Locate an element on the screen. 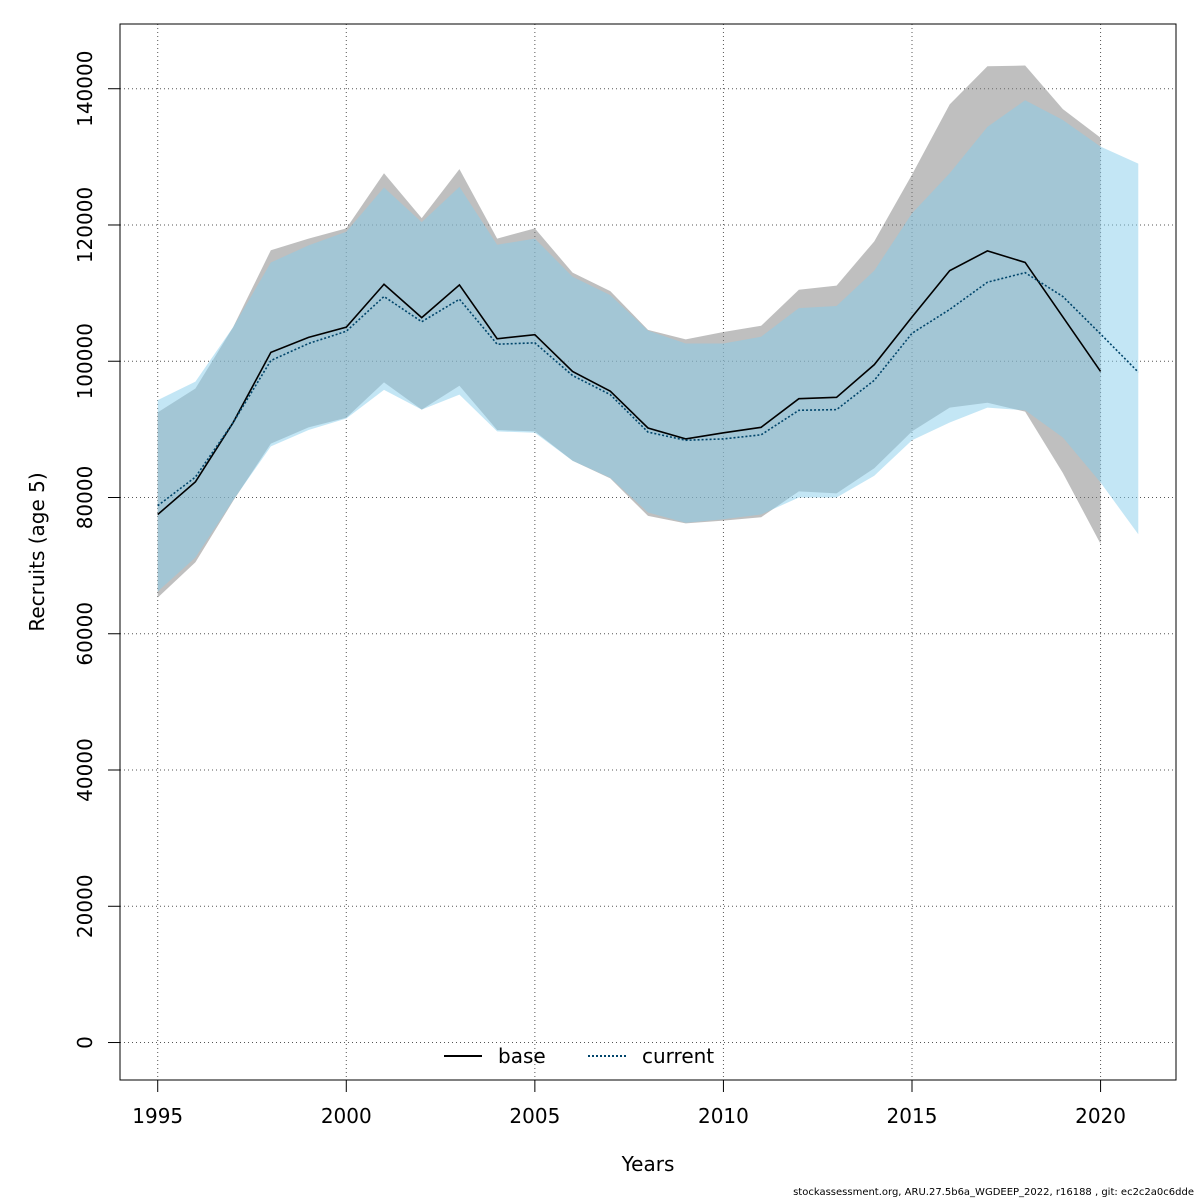 This screenshot has height=1200, width=1200. x-tick-label-2005: 2005 is located at coordinates (534, 1116).